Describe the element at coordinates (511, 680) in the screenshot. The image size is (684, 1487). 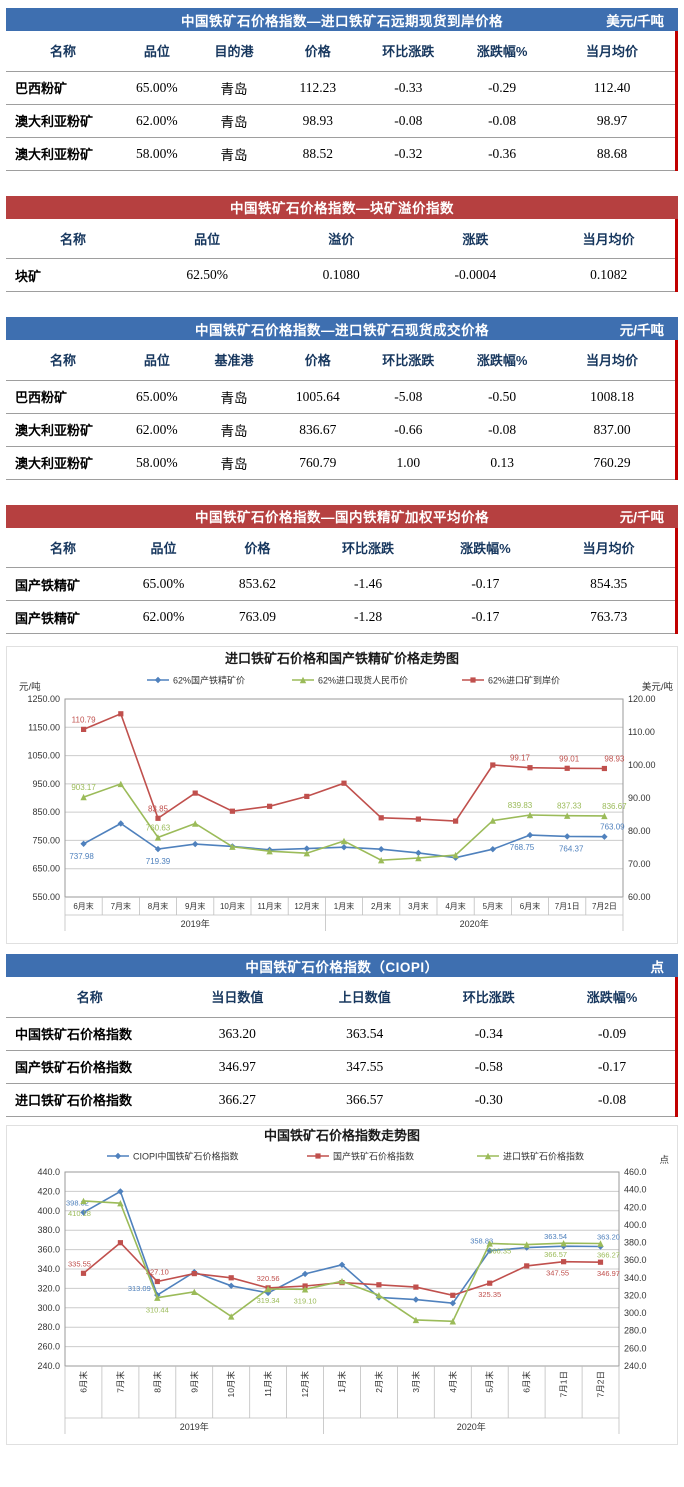
I see `legend-item: 62%进口矿到岸价` at that location.